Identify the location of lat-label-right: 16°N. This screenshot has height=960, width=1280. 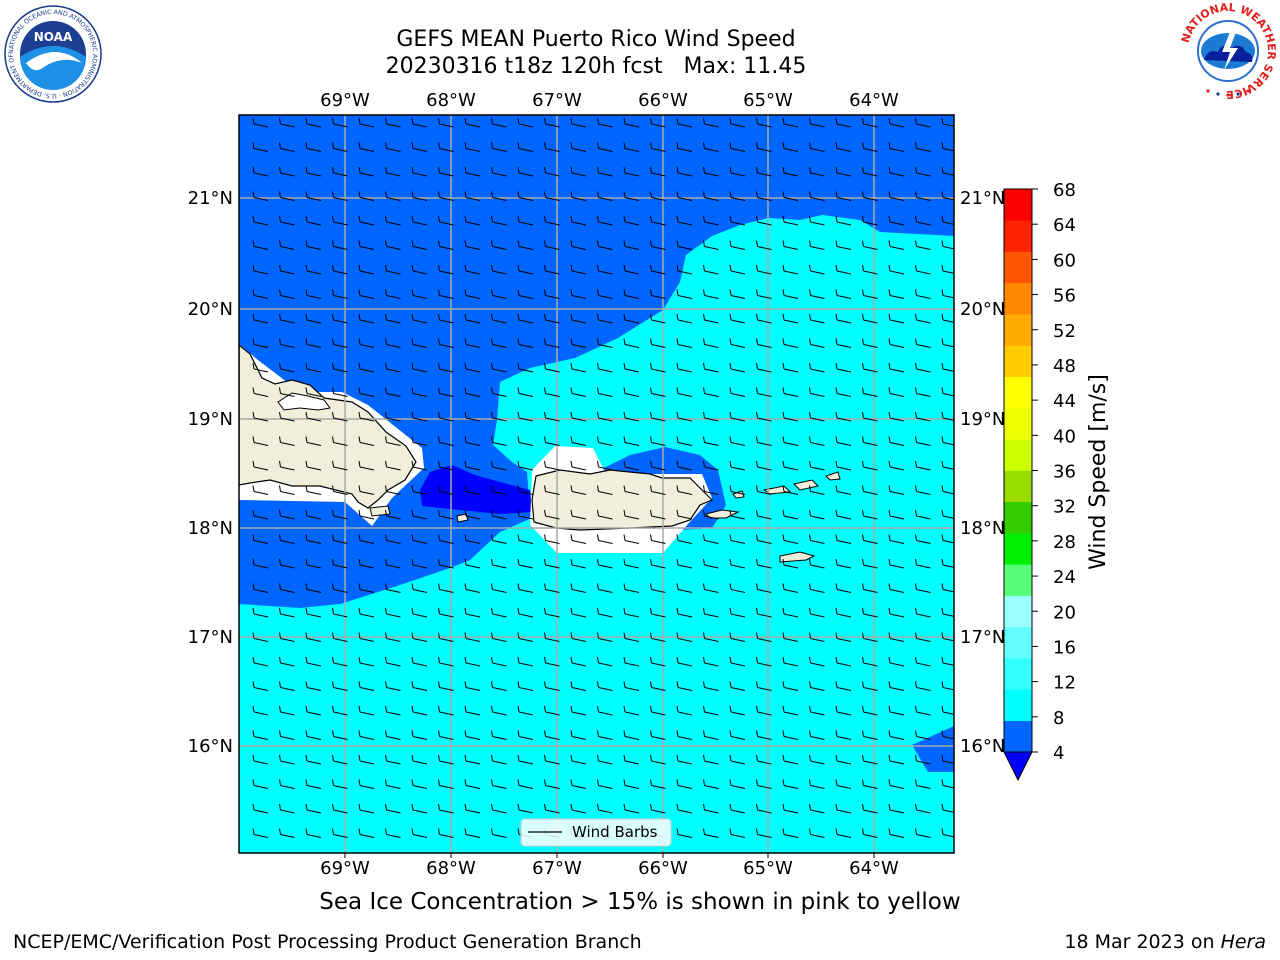
(982, 746).